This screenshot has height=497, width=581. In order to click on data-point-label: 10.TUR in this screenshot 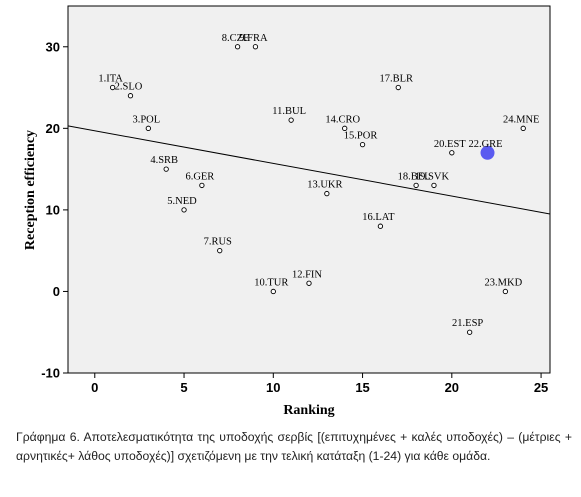, I will do `click(271, 282)`.